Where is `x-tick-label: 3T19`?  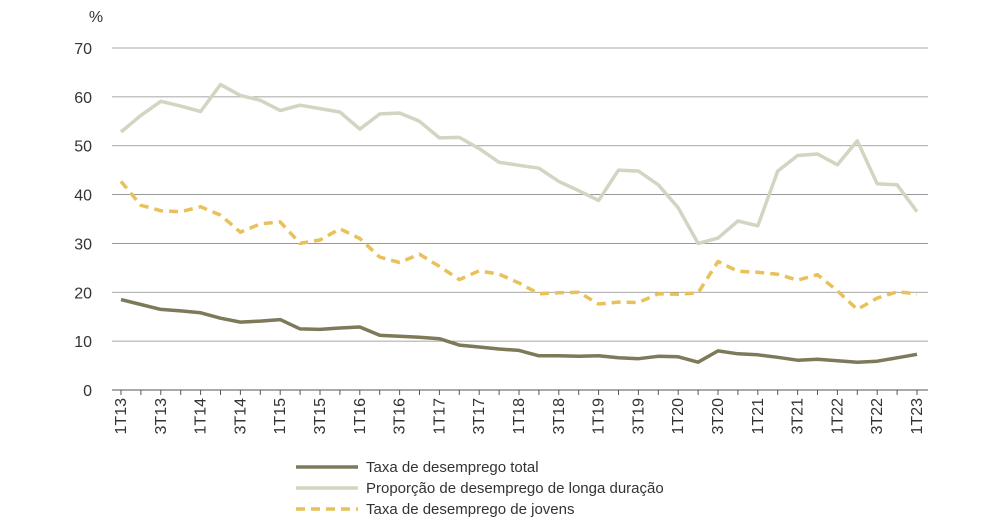
x-tick-label: 3T19 is located at coordinates (638, 416).